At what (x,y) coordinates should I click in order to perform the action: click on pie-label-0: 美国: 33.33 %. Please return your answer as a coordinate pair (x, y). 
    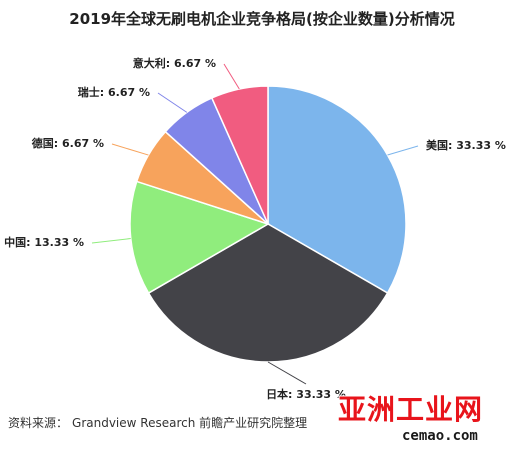
    Looking at the image, I should click on (466, 145).